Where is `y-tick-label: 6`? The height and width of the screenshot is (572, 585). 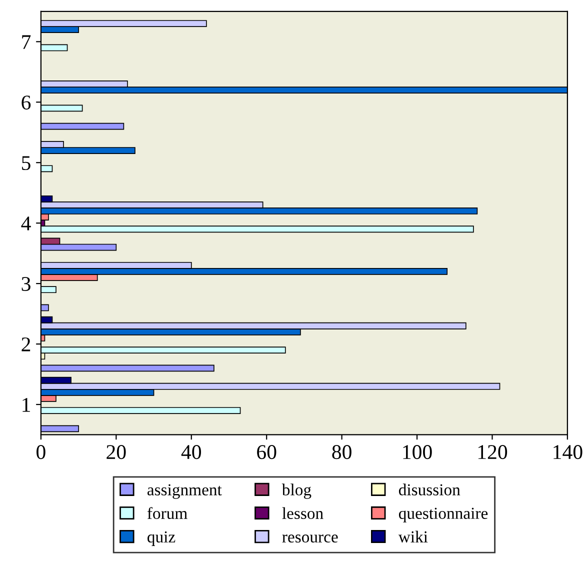 y-tick-label: 6 is located at coordinates (26, 103).